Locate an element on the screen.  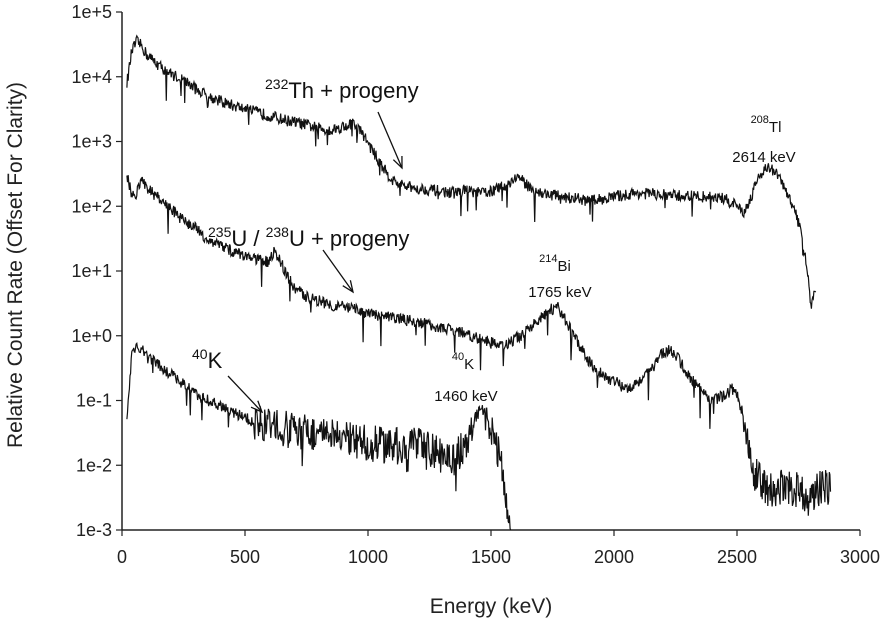
arrow-k40-head is located at coordinates (257, 407).